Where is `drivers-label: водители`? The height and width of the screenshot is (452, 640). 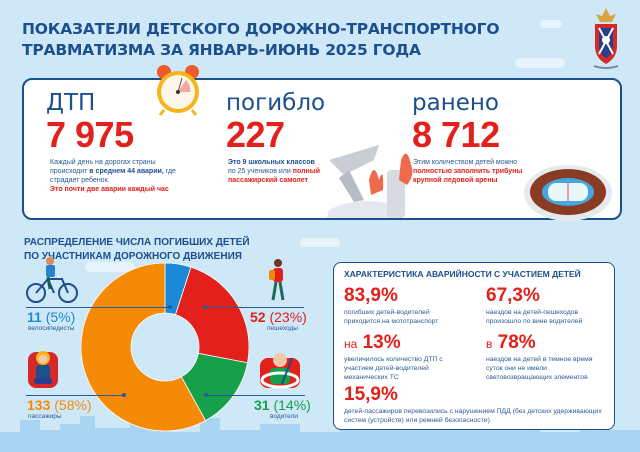
drivers-label: водители is located at coordinates (284, 416).